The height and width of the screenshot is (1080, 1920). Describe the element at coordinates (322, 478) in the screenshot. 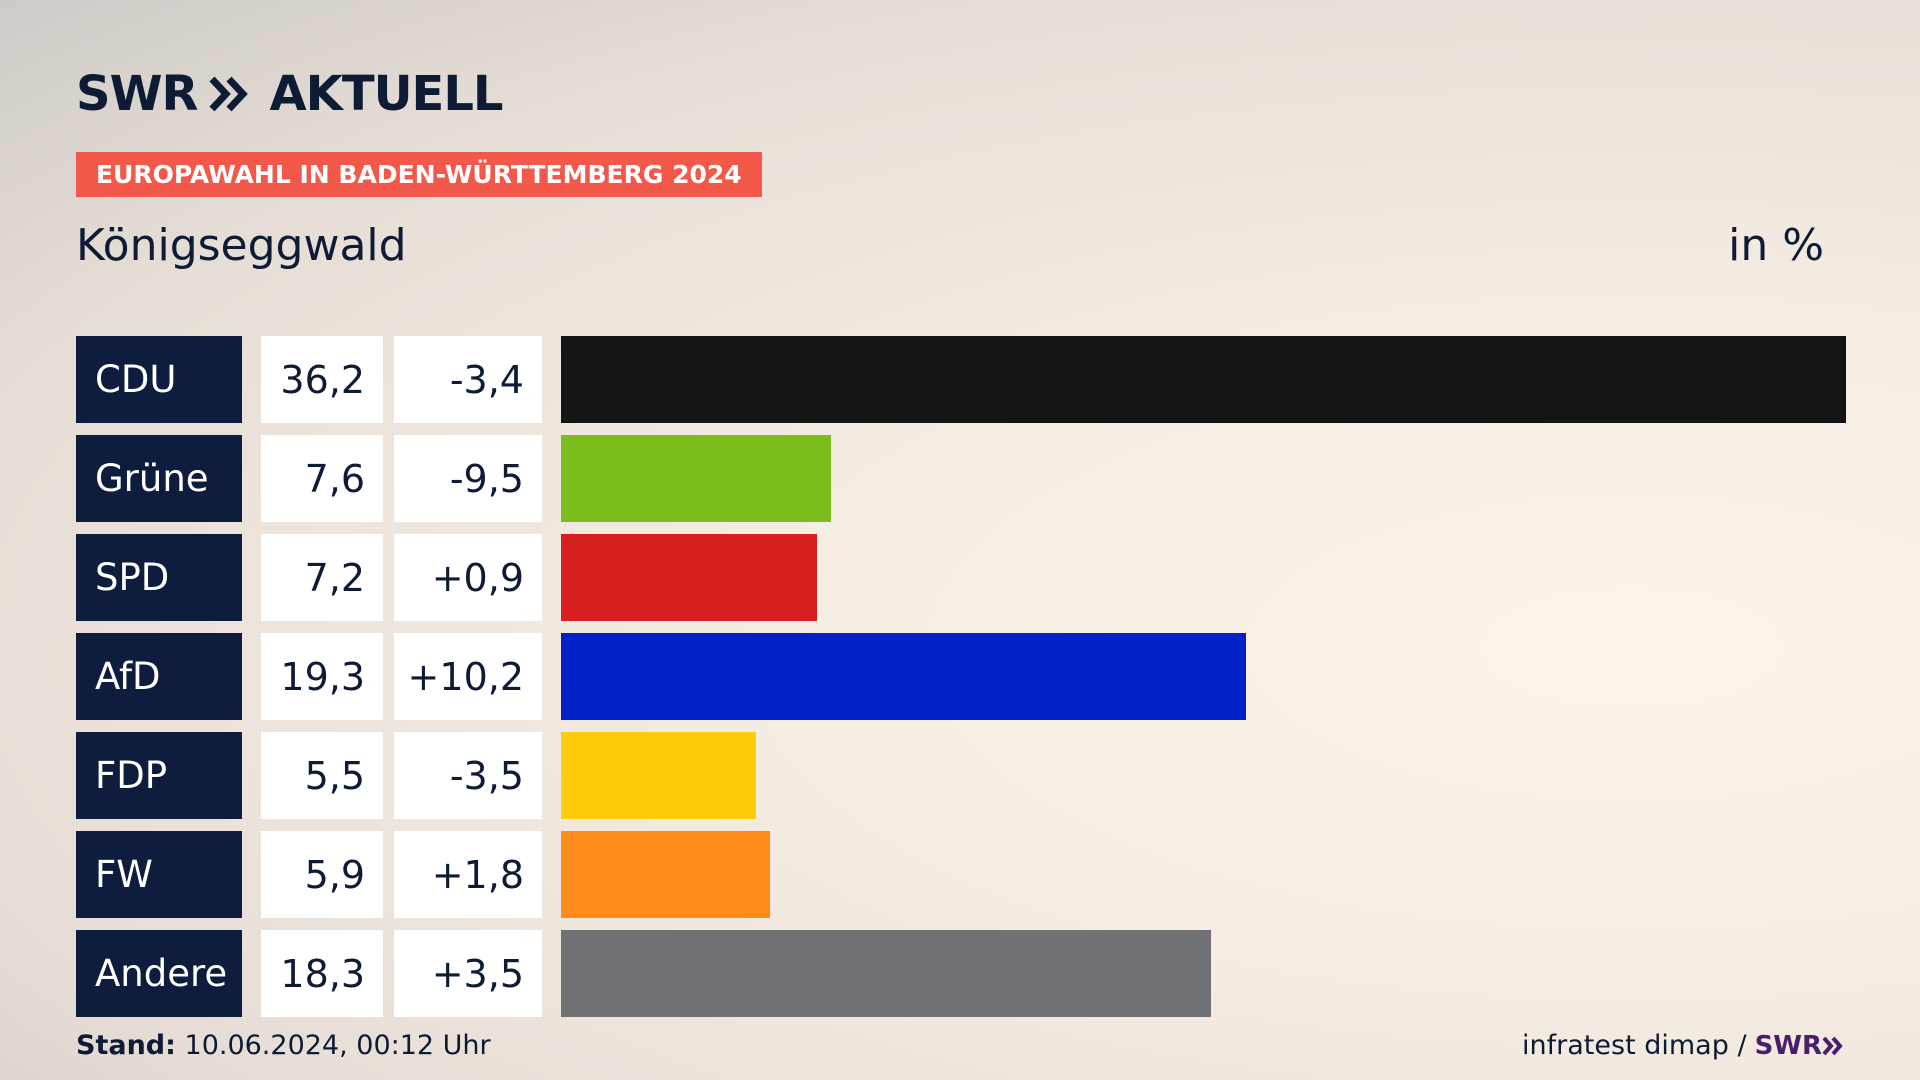

I see `vote-share-value: 7,6` at that location.